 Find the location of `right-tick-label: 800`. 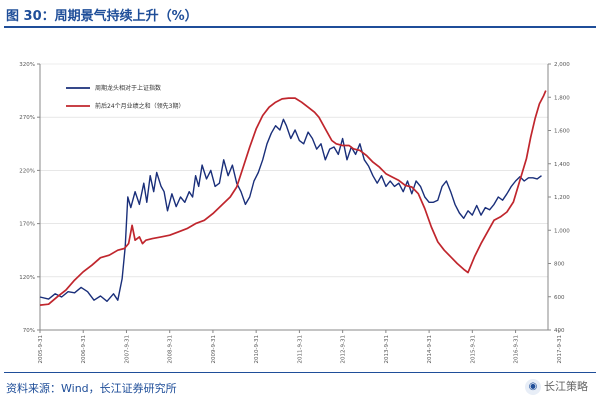

right-tick-label: 800 is located at coordinates (559, 265).